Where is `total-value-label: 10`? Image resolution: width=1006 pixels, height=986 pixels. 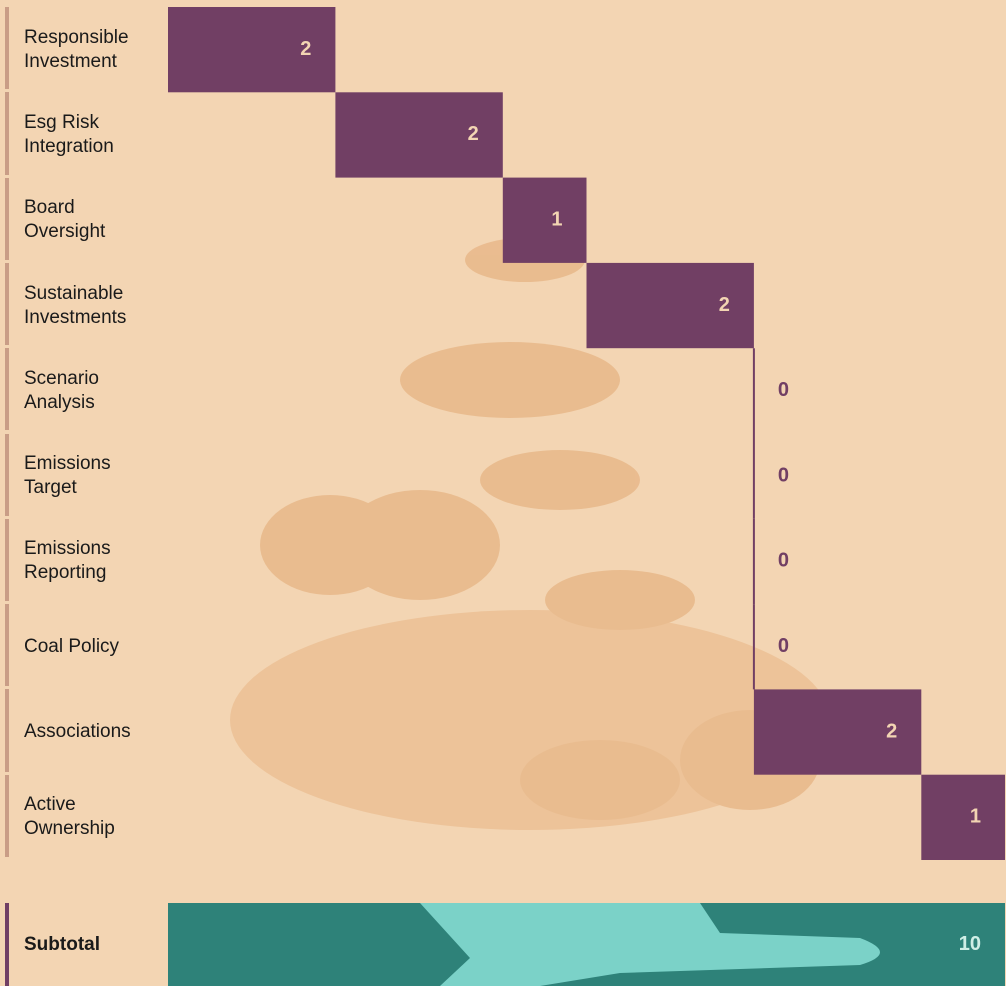 total-value-label: 10 is located at coordinates (970, 944).